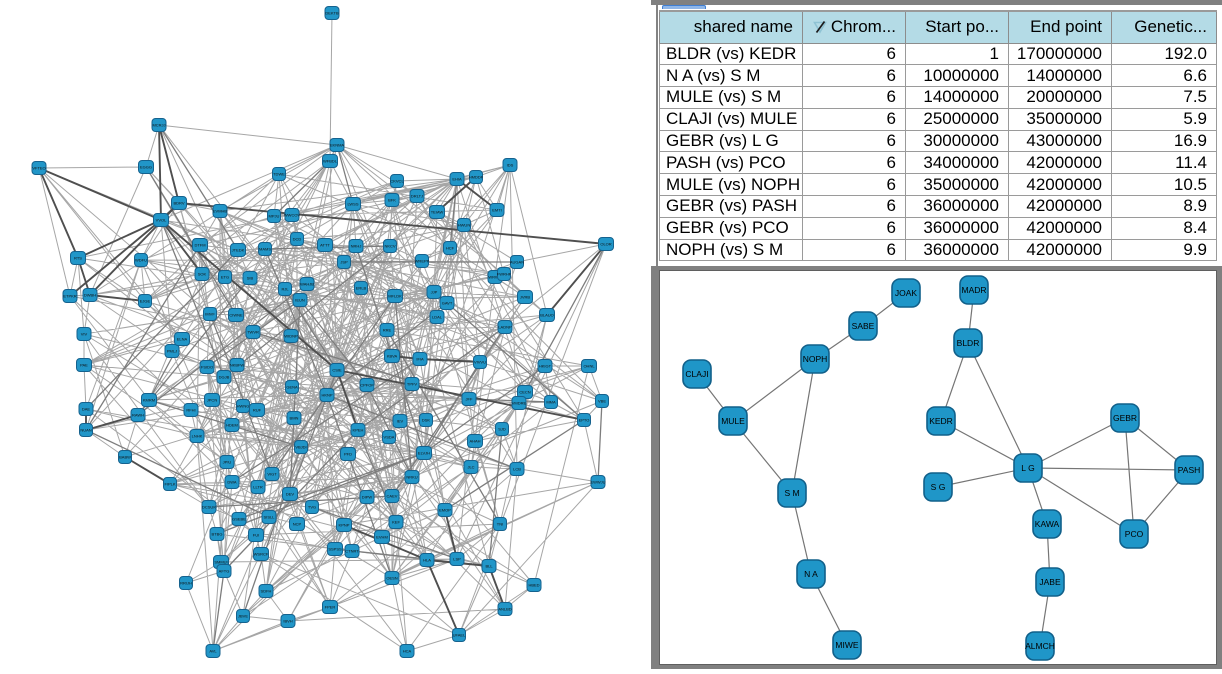  What do you see at coordinates (387, 330) in the screenshot?
I see `svg-text: RRE` at bounding box center [387, 330].